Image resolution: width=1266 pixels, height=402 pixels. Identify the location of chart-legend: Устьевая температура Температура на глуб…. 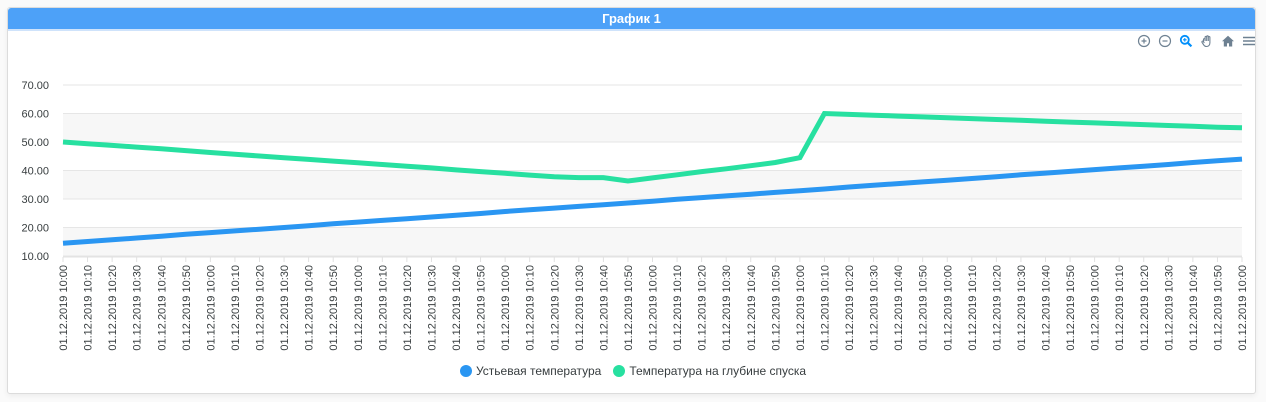
(633, 371).